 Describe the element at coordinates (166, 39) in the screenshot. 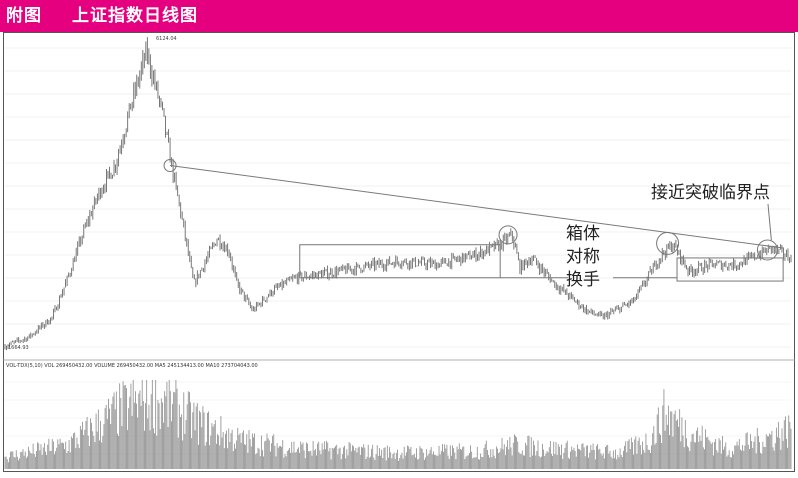

I see `high-price-label: 6124.04` at that location.